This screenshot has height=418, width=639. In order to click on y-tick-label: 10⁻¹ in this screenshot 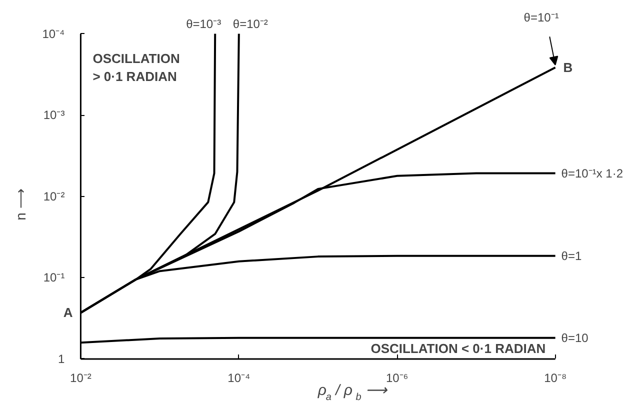, I will do `click(54, 277)`.